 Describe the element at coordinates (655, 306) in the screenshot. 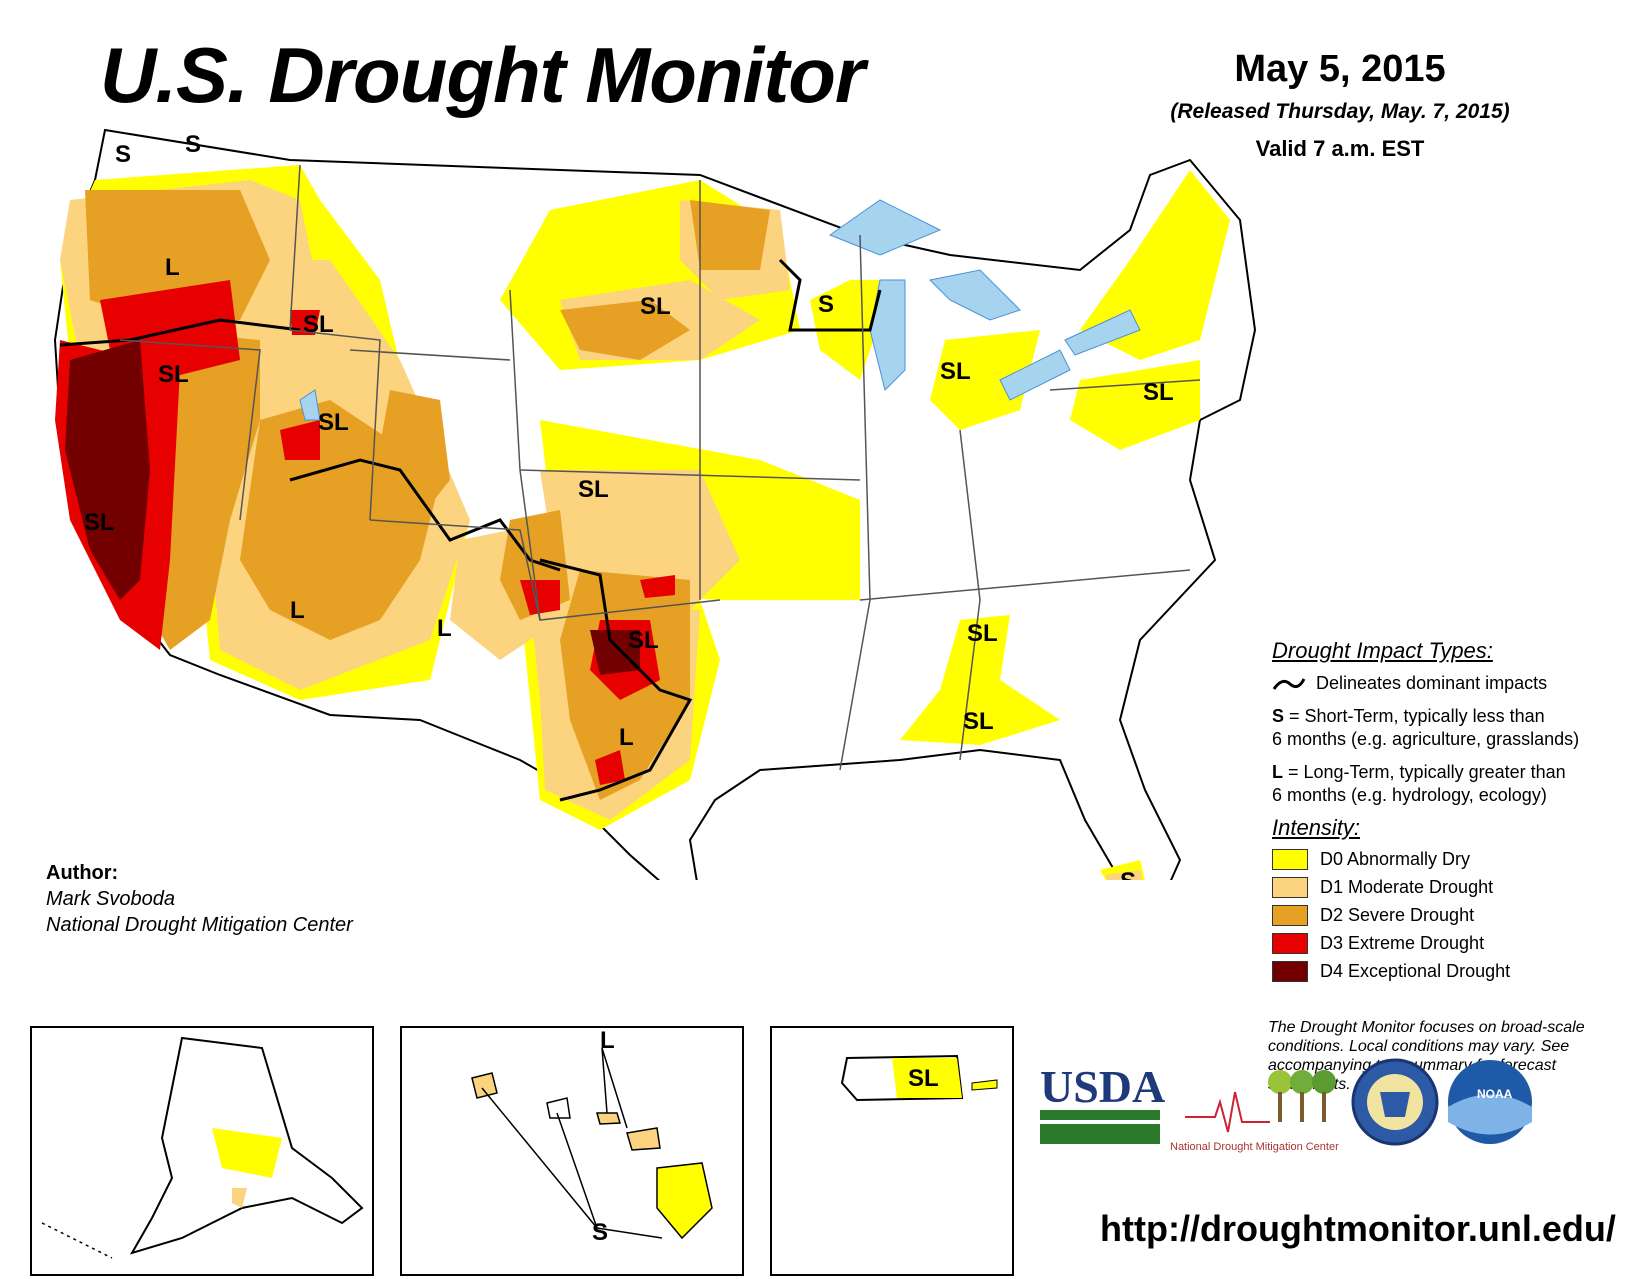

I see `label-sd: SL` at that location.